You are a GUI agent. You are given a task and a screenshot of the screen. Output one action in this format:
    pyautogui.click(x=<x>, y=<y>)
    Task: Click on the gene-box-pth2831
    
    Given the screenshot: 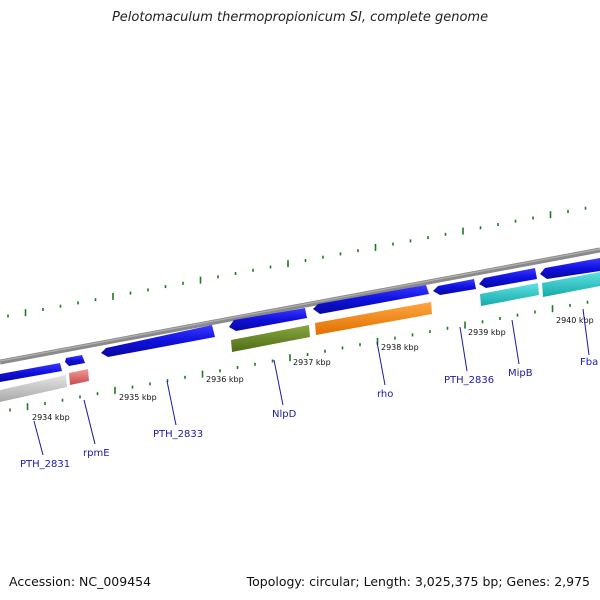 What is the action you would take?
    pyautogui.click(x=33, y=388)
    